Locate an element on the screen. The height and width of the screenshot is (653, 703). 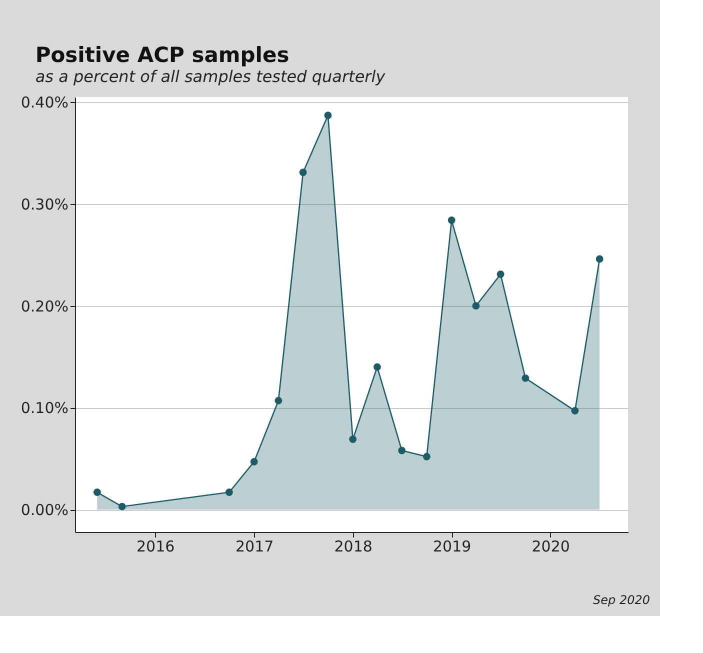
y-tick-label: 0.30% is located at coordinates (44, 204).